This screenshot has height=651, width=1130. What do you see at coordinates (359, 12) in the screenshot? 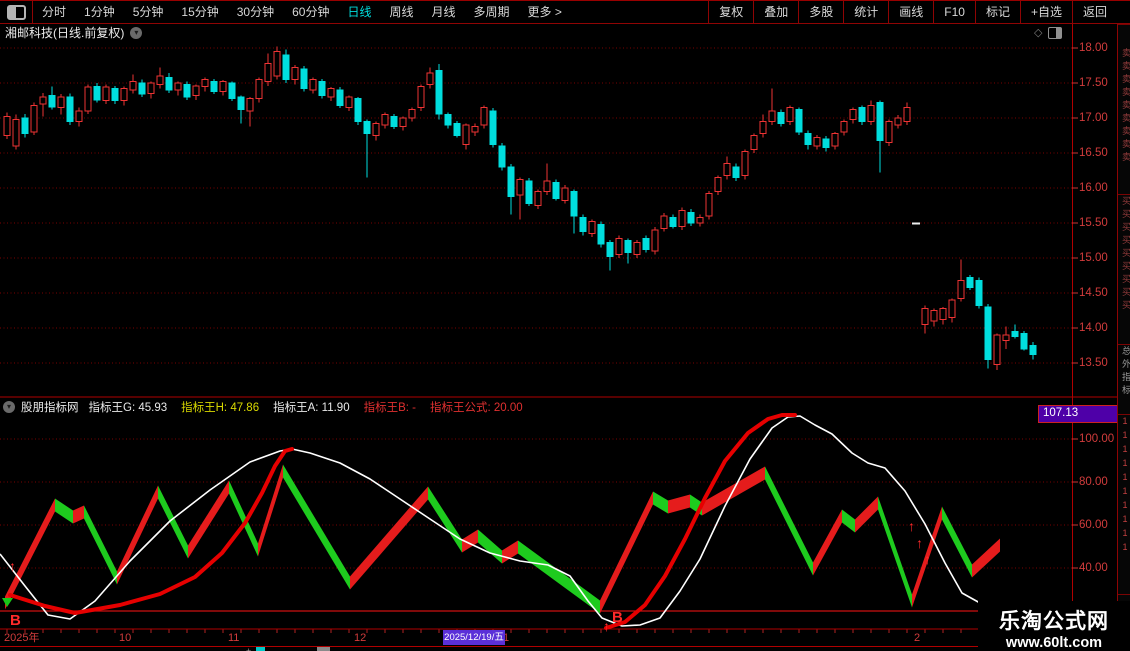
I see `tab-日线: 日线` at bounding box center [359, 12].